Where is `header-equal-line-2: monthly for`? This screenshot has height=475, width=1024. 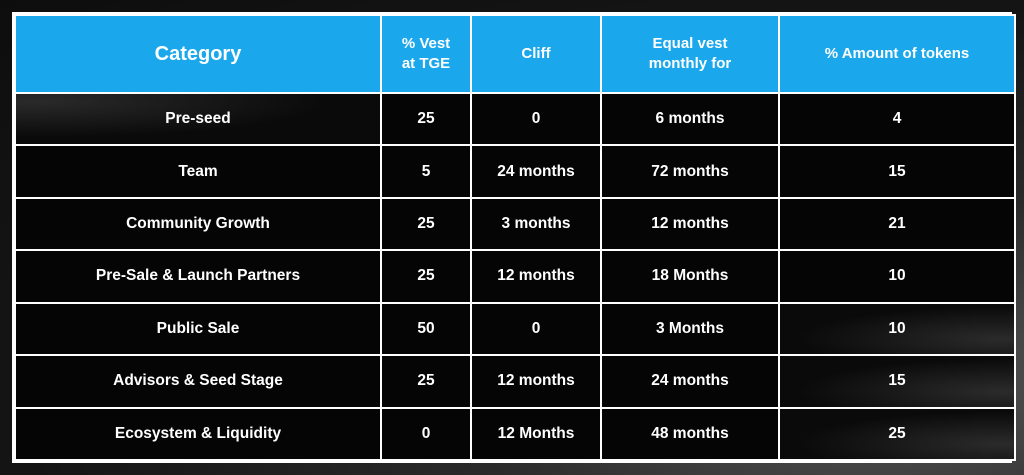
header-equal-line-2: monthly for is located at coordinates (690, 63).